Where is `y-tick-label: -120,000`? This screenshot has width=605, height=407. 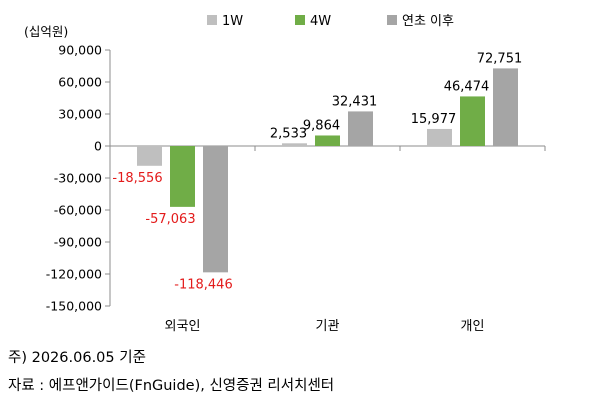
y-tick-label: -120,000 is located at coordinates (74, 274).